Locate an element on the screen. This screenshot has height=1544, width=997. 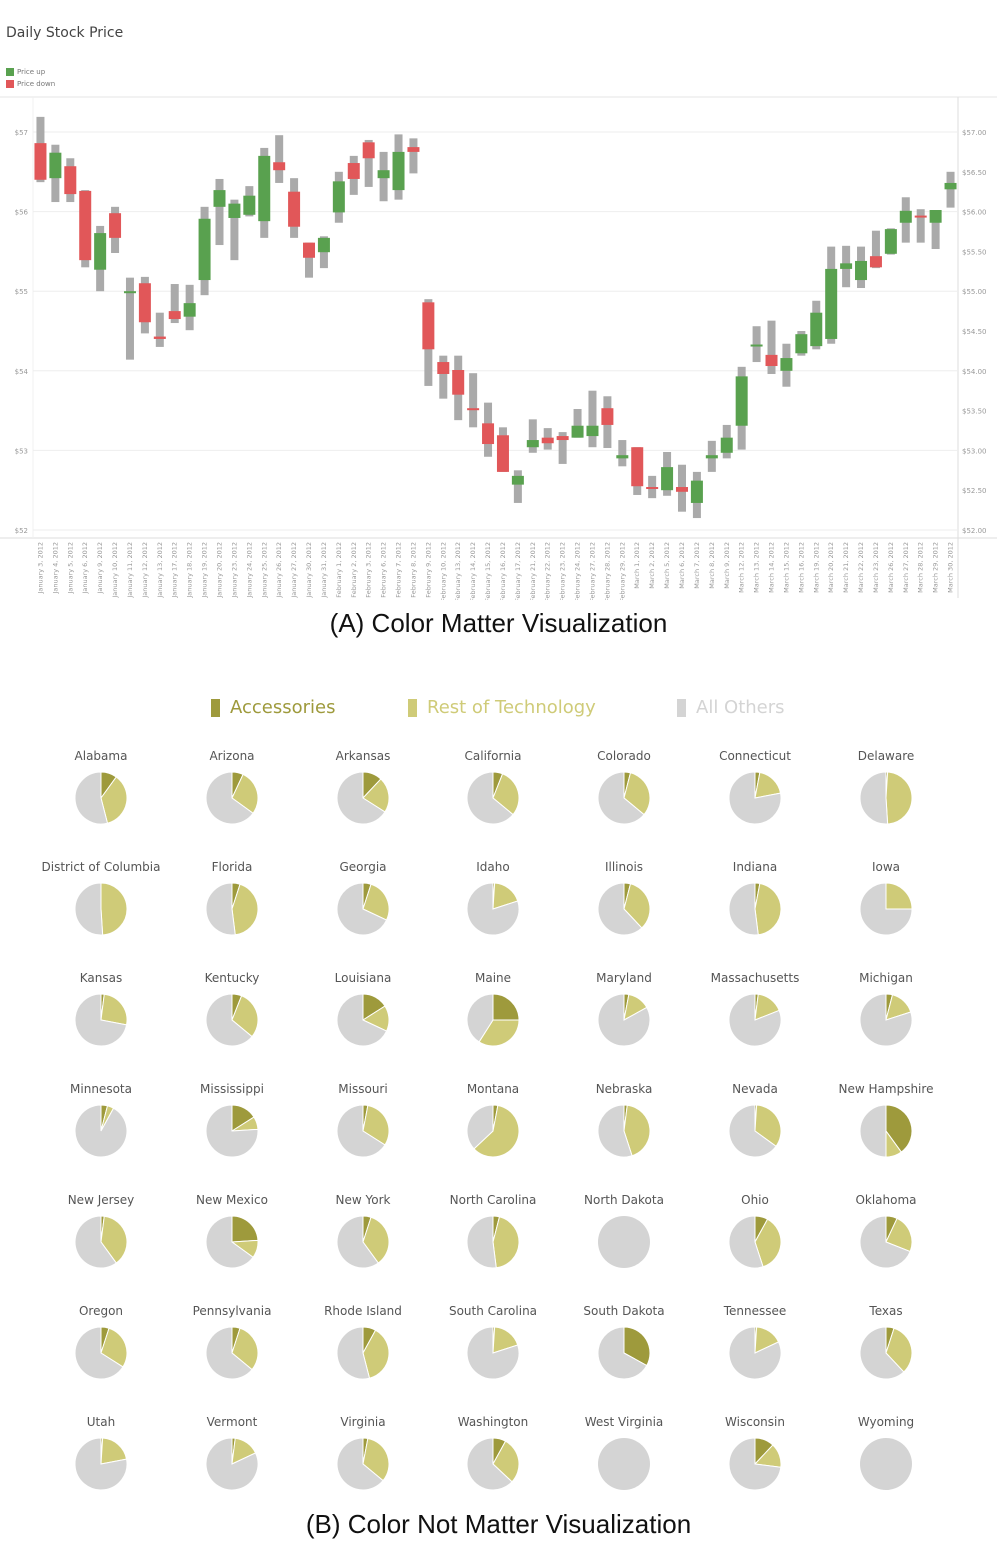
pie-label: Maryland is located at coordinates (624, 978).